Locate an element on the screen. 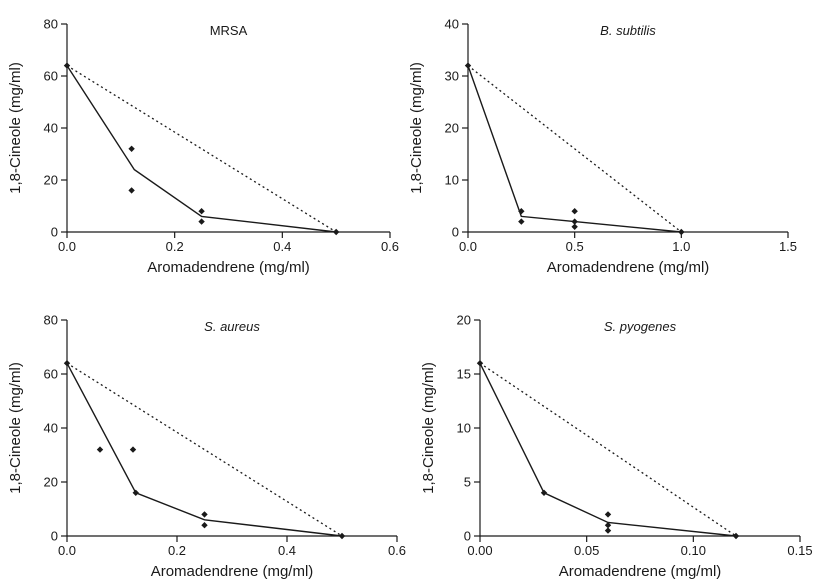  x-tick-label: 0.15 is located at coordinates (799, 550).